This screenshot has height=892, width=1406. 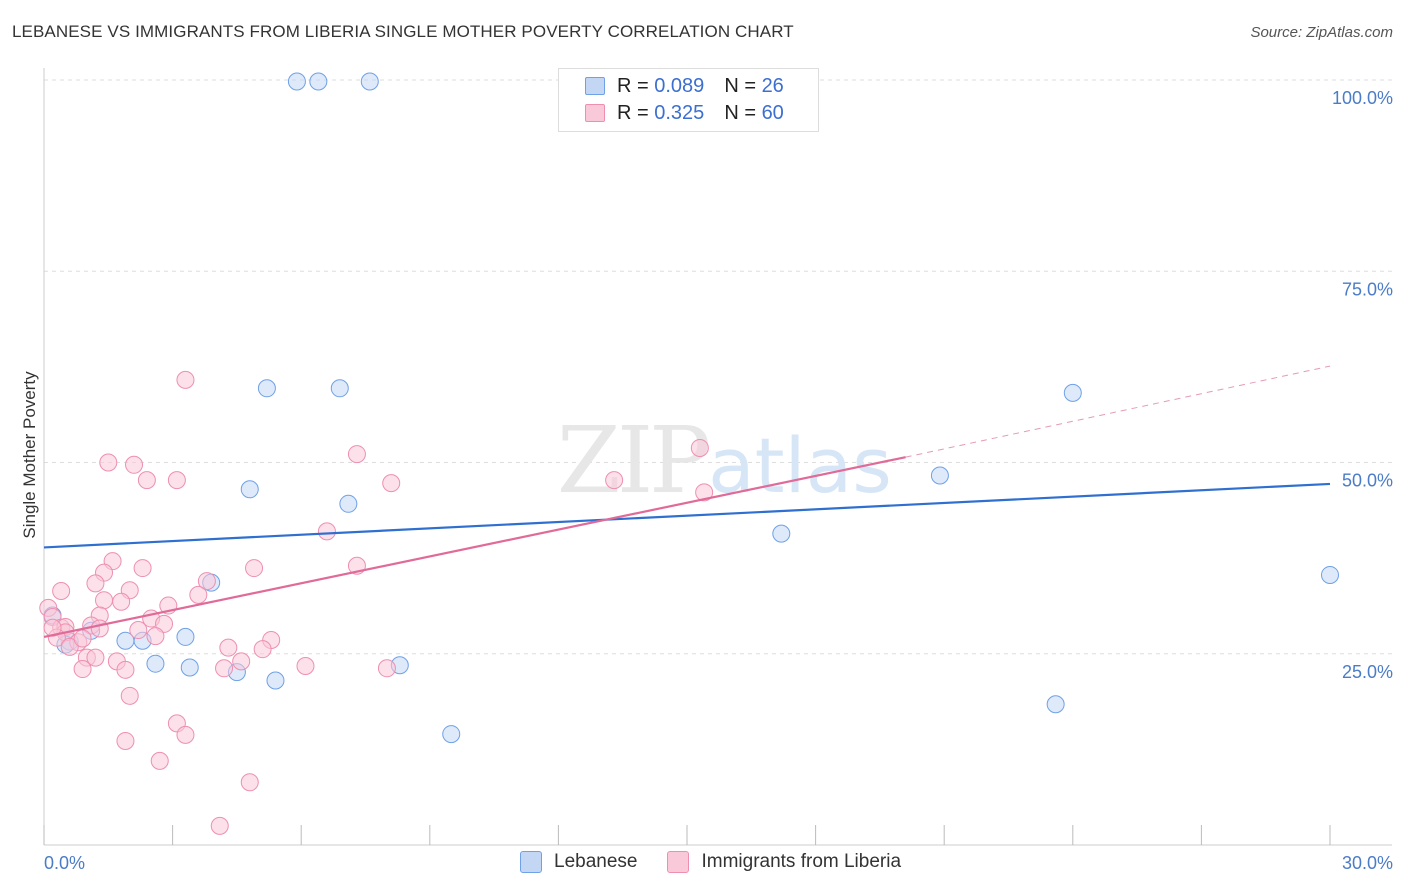 What do you see at coordinates (1367, 289) in the screenshot?
I see `y-tick-label: 75.0%` at bounding box center [1367, 289].